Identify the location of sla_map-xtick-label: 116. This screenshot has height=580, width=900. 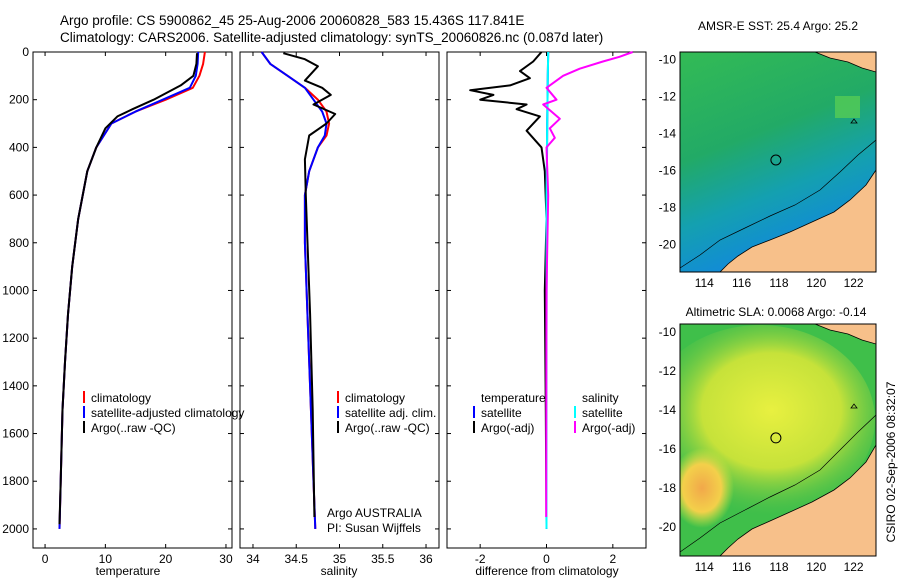
(741, 567).